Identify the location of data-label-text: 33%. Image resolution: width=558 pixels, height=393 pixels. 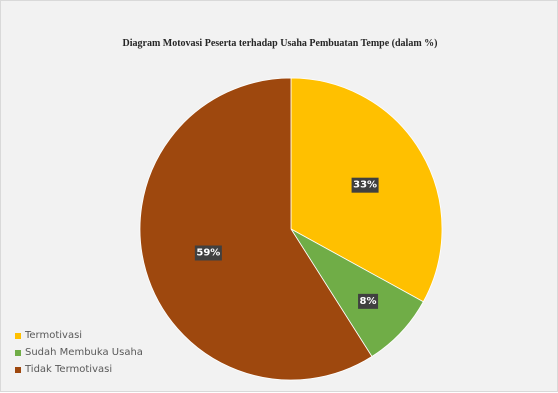
(365, 185).